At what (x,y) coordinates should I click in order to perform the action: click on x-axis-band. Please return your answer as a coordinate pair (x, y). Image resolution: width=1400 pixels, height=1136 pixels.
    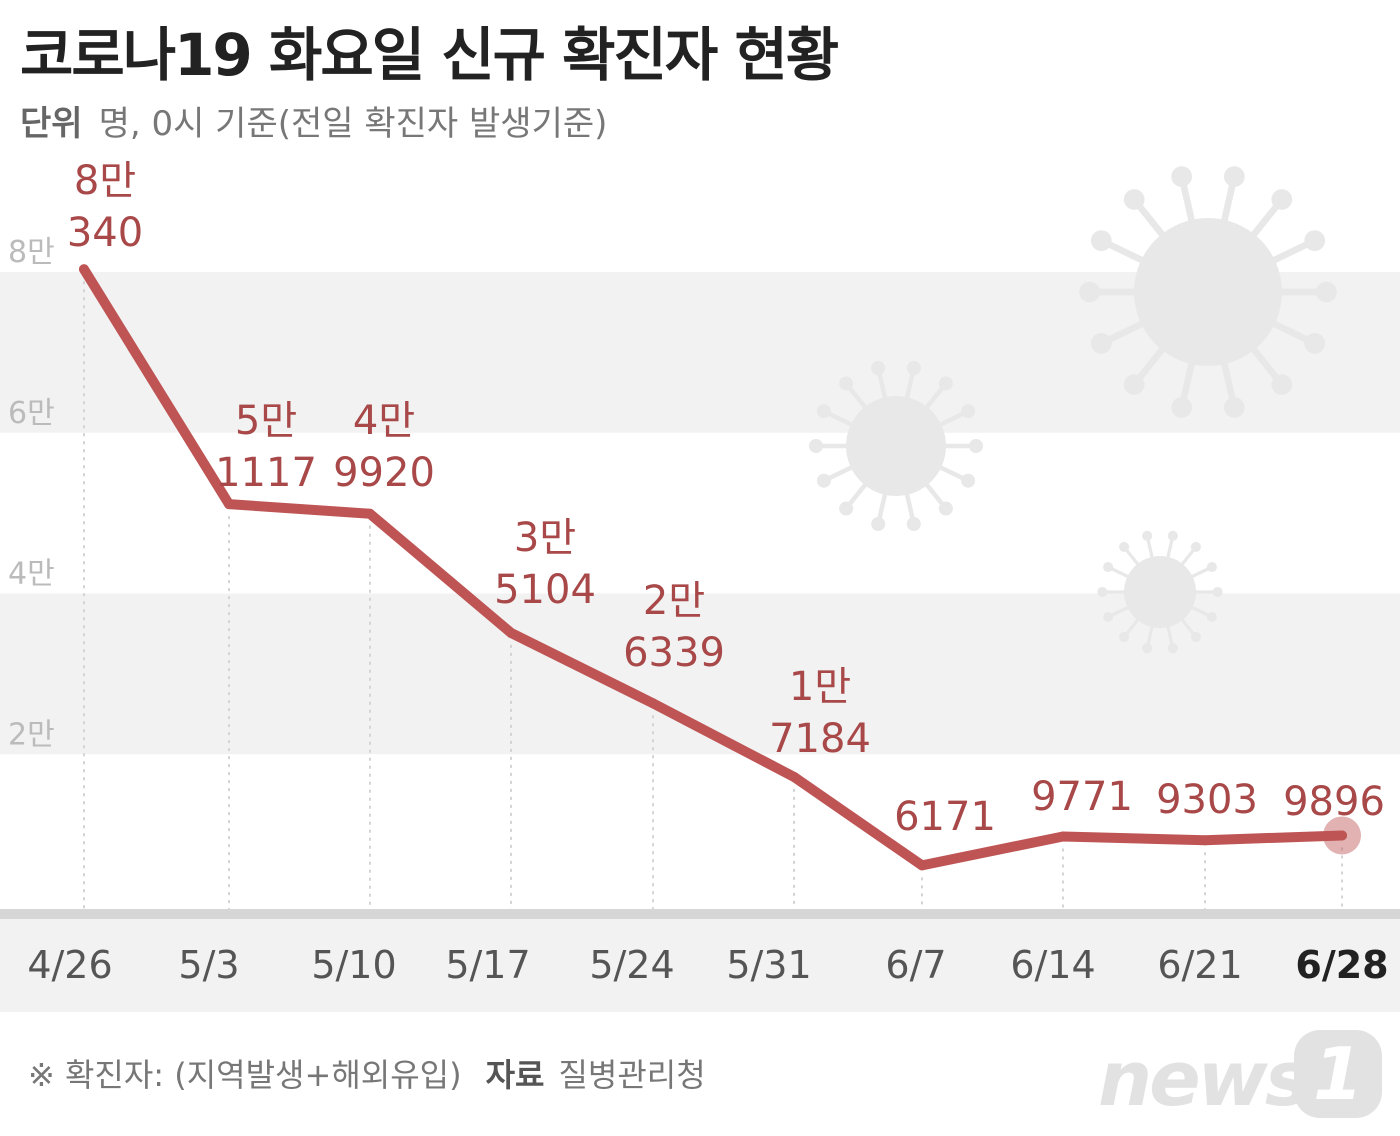
    Looking at the image, I should click on (700, 965).